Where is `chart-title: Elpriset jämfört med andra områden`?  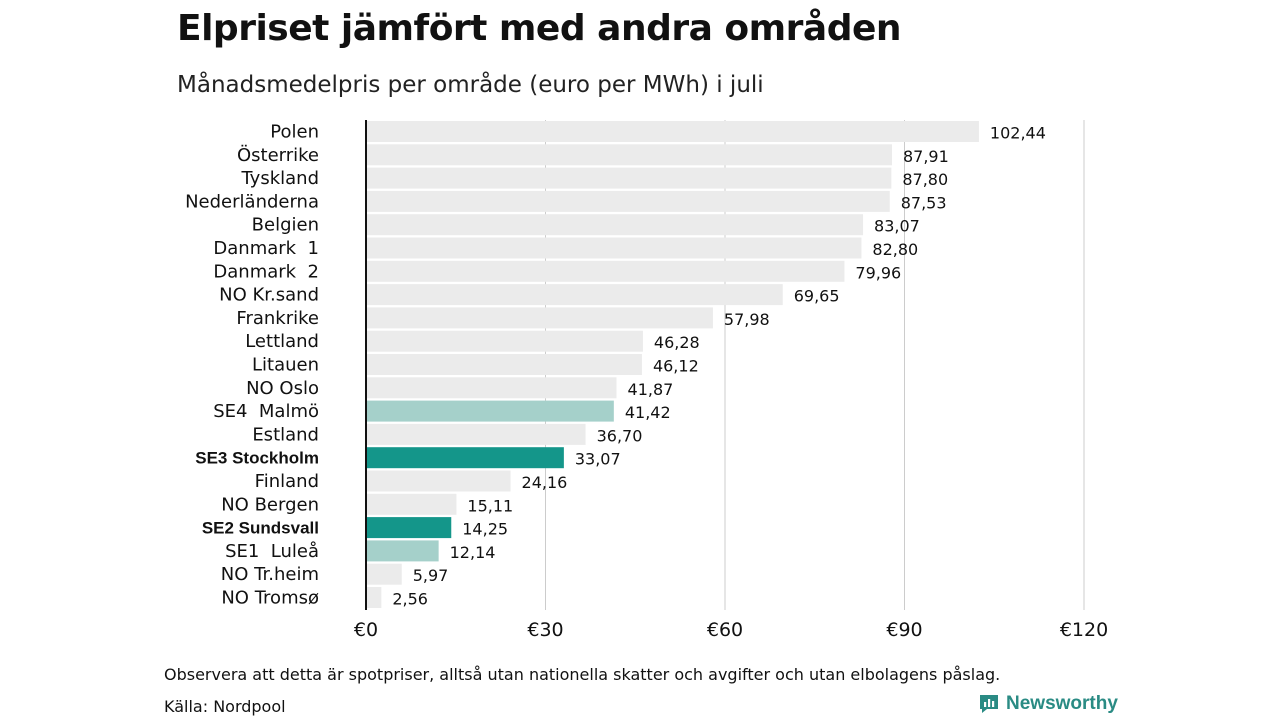 chart-title: Elpriset jämfört med andra områden is located at coordinates (539, 28).